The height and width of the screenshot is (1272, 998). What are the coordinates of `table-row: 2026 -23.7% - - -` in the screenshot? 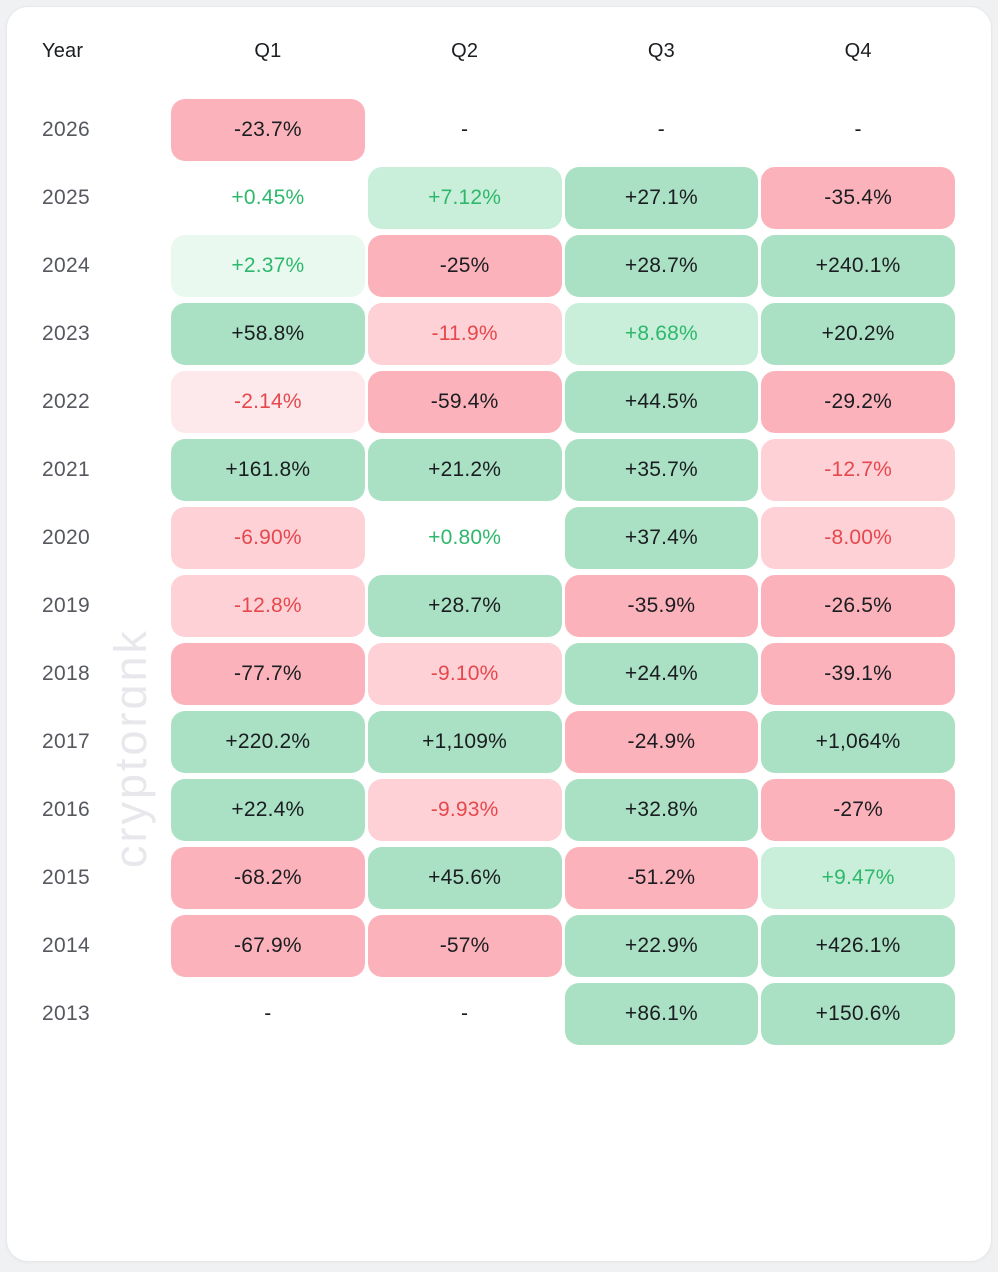 It's located at (498, 130).